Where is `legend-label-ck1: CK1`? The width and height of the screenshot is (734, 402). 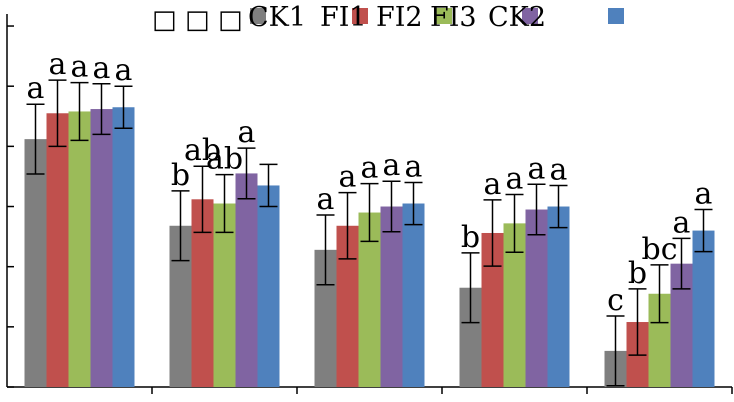
legend-label-ck1: CK1 is located at coordinates (277, 17).